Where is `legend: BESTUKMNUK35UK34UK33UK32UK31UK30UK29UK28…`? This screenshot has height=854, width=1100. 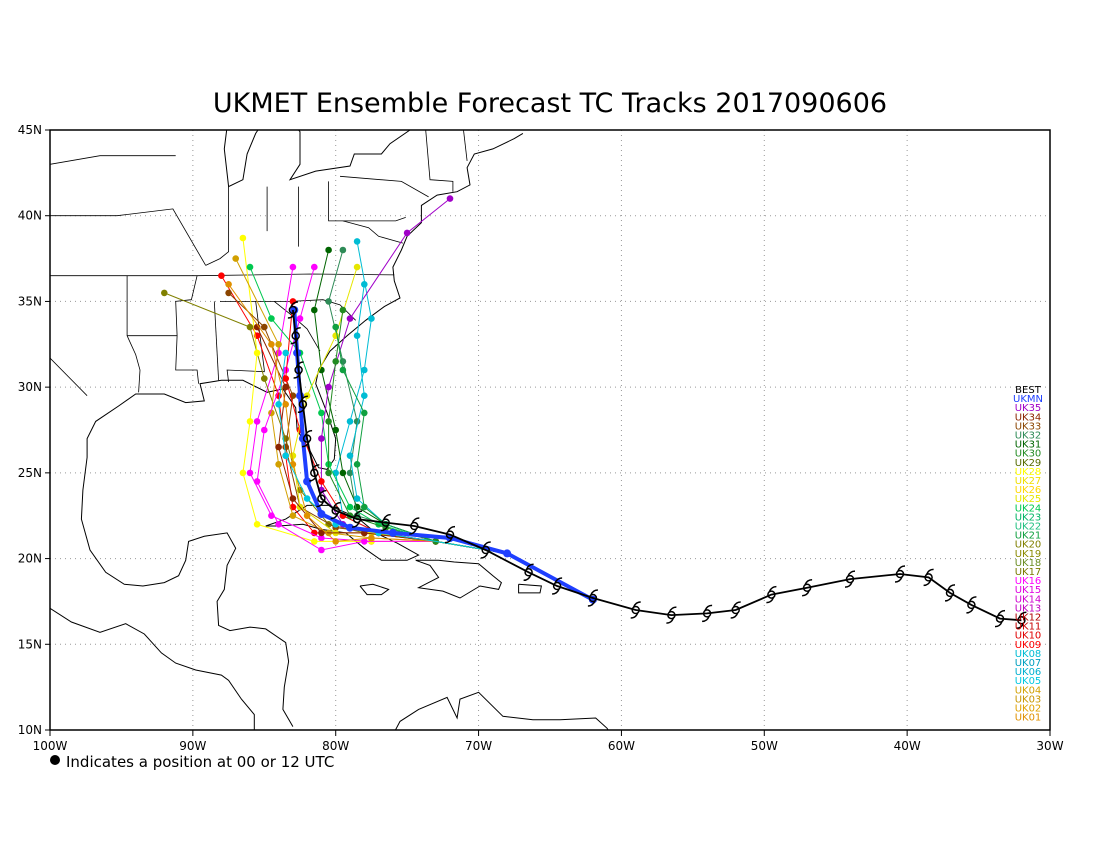
legend: BESTUKMNUK35UK34UK33UK32UK31UK30UK29UK28… is located at coordinates (1028, 554).